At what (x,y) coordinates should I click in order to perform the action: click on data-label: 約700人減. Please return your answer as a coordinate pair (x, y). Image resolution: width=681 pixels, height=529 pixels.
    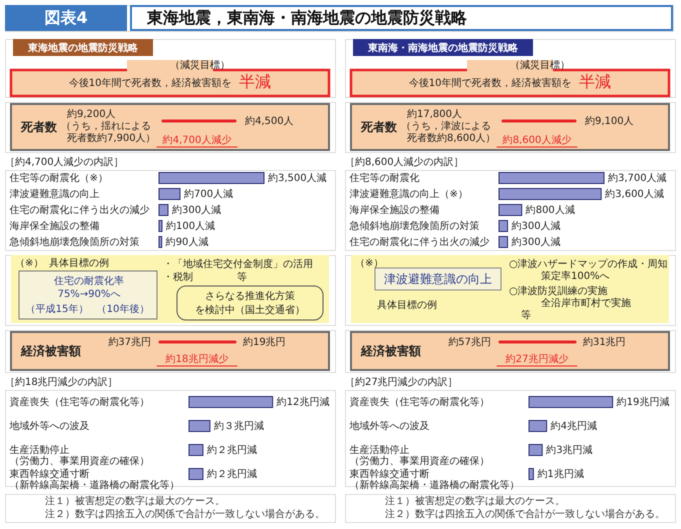
    Looking at the image, I should click on (209, 194).